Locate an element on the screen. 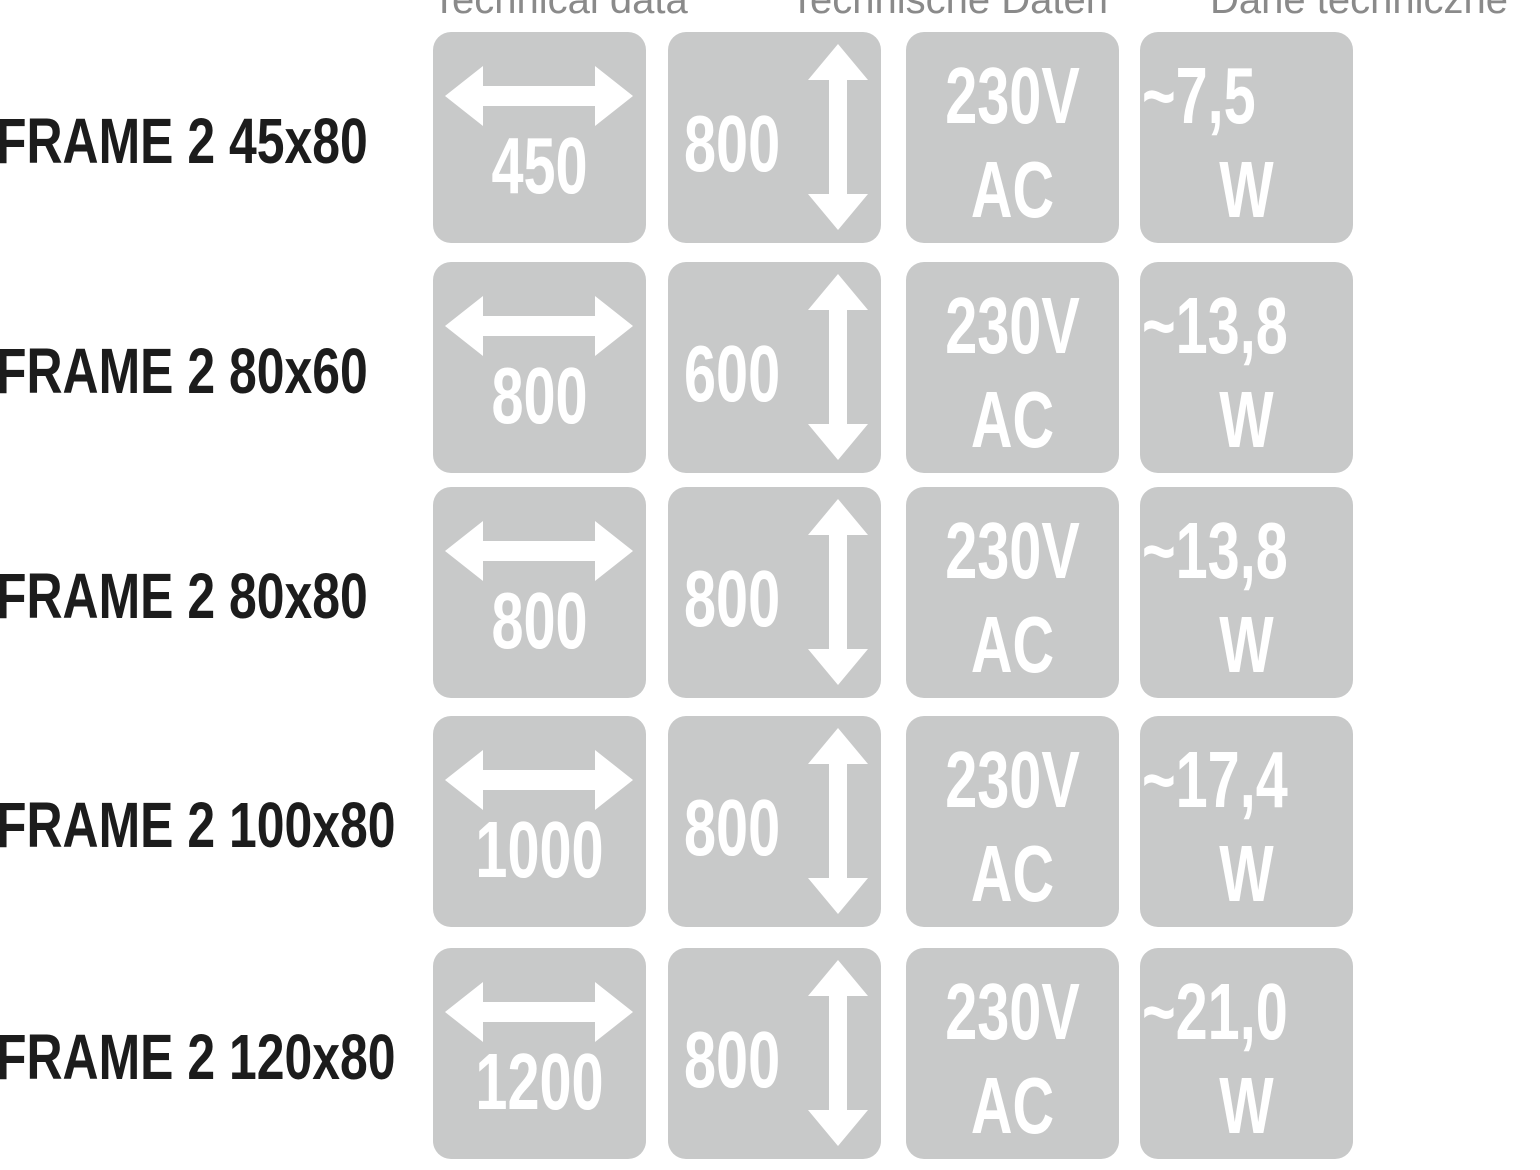 The image size is (1540, 1170). header-polish: Dane techniczne is located at coordinates (1359, 11).